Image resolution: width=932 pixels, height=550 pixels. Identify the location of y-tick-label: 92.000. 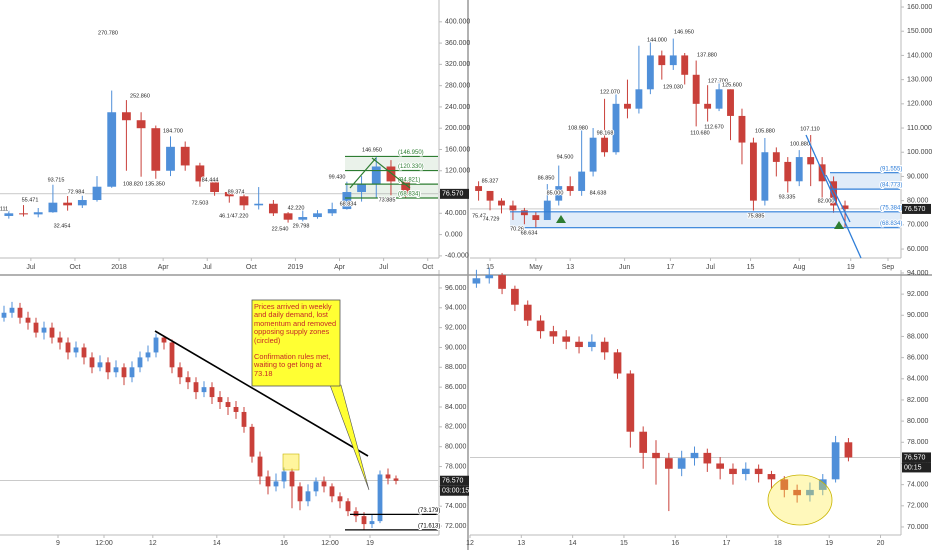
(456, 327).